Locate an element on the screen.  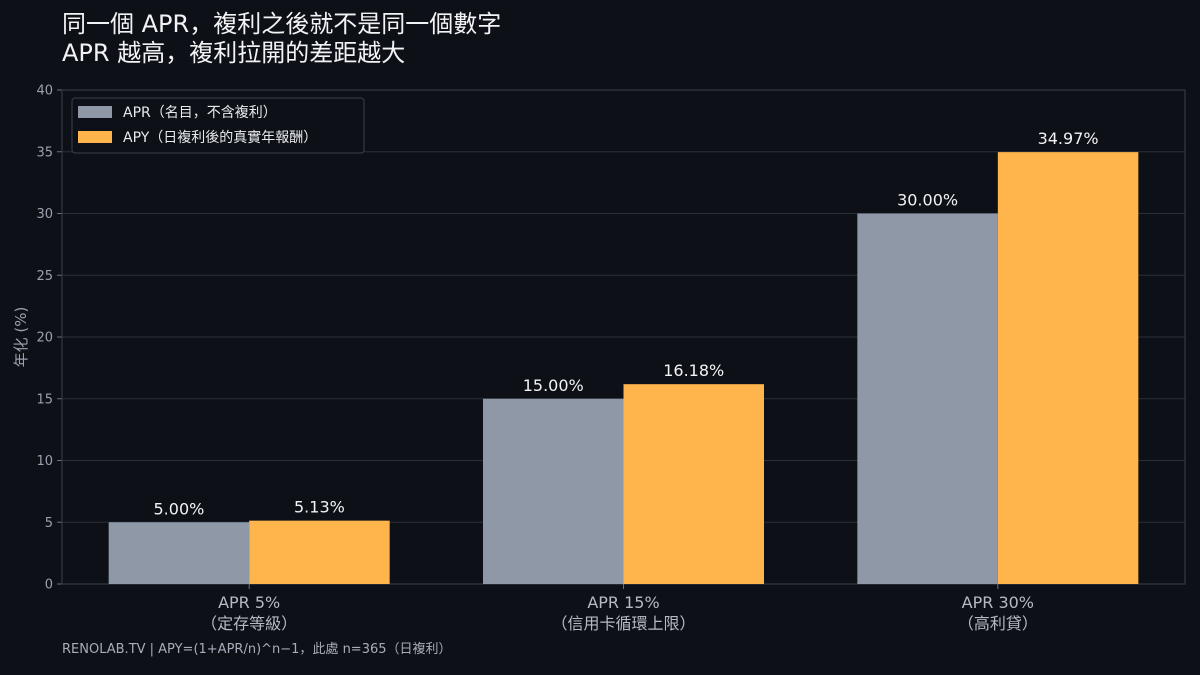
y-tick-label: 30 is located at coordinates (44, 214).